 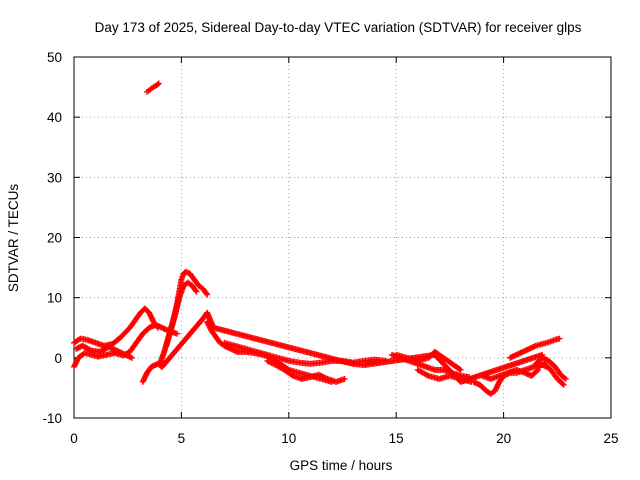 I want to click on y-tick-label: 0, so click(x=58, y=358).